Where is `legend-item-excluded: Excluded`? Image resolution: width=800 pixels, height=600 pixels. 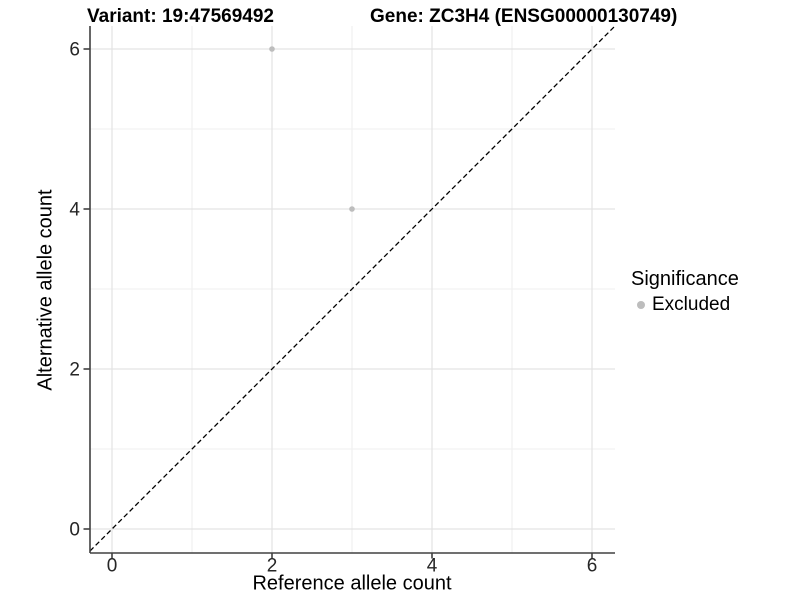 legend-item-excluded: Excluded is located at coordinates (685, 305).